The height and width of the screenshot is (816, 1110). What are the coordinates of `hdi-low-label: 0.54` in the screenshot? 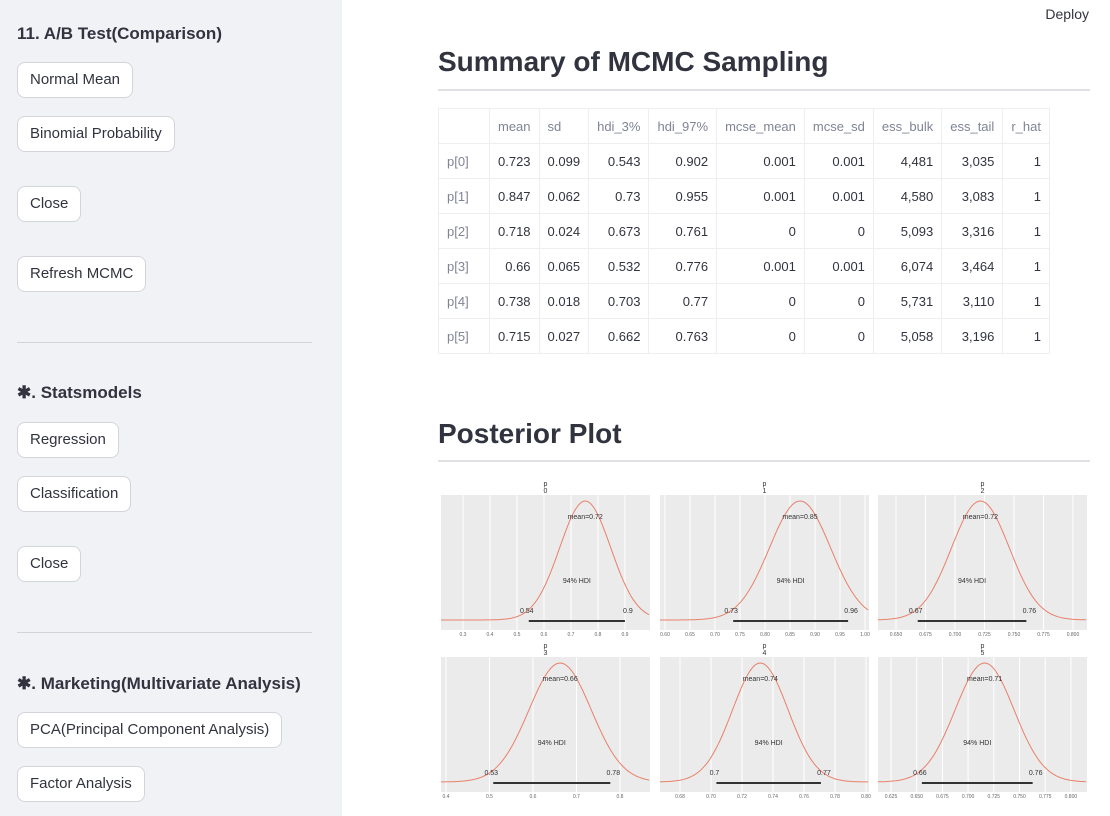 It's located at (527, 611).